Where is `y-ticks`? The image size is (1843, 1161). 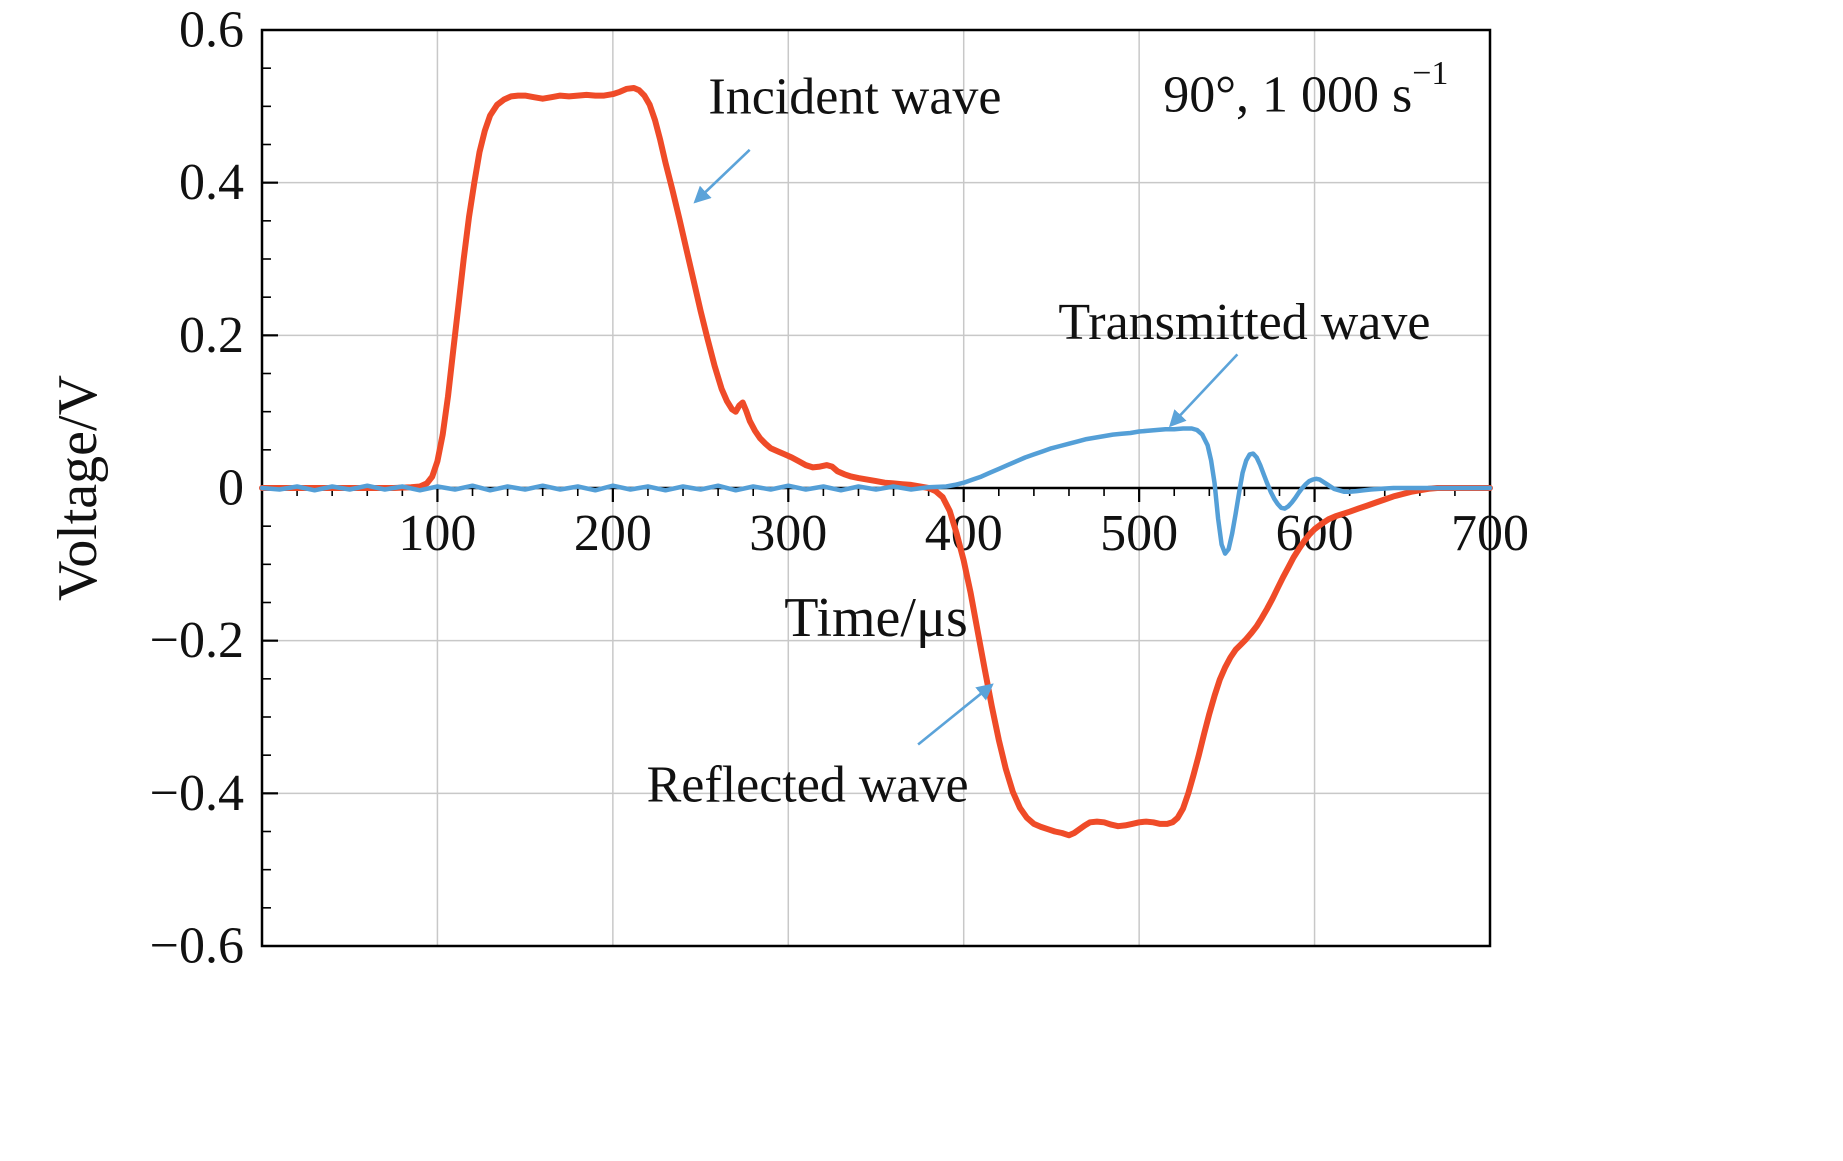 y-ticks is located at coordinates (270, 488).